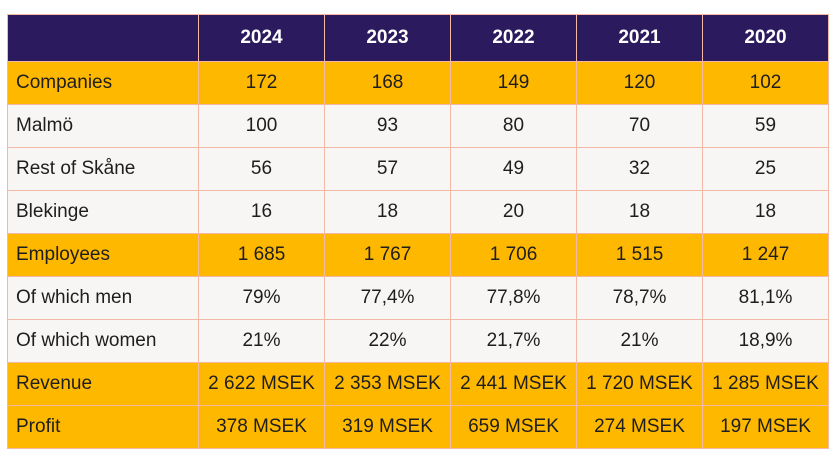  Describe the element at coordinates (639, 38) in the screenshot. I see `header-year-2021: 2021` at that location.